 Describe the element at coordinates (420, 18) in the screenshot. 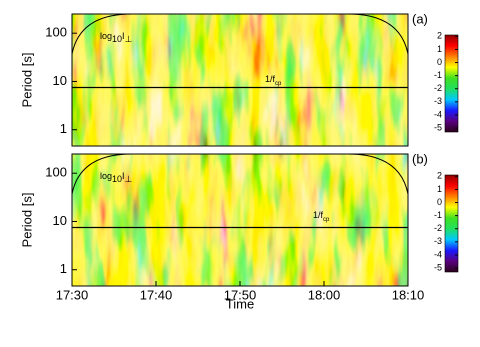

I see `panel-label: (a)` at that location.